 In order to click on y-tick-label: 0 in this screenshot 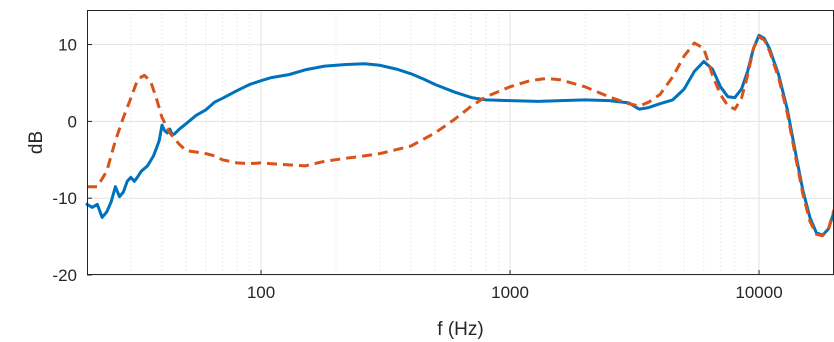, I will do `click(72, 121)`.